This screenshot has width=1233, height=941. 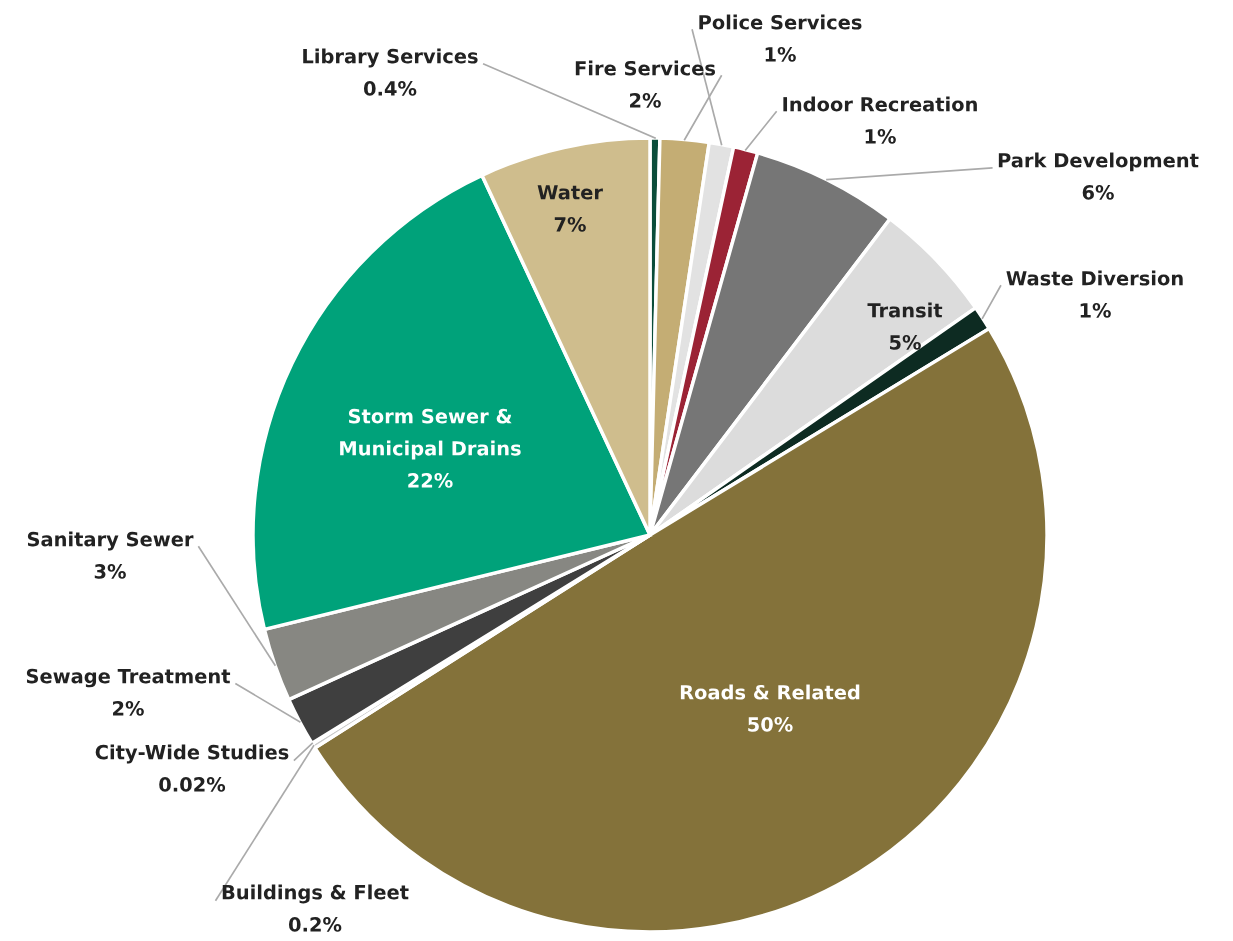 I want to click on slice-label: Storm Sewer & Municipal Drains, so click(x=430, y=434).